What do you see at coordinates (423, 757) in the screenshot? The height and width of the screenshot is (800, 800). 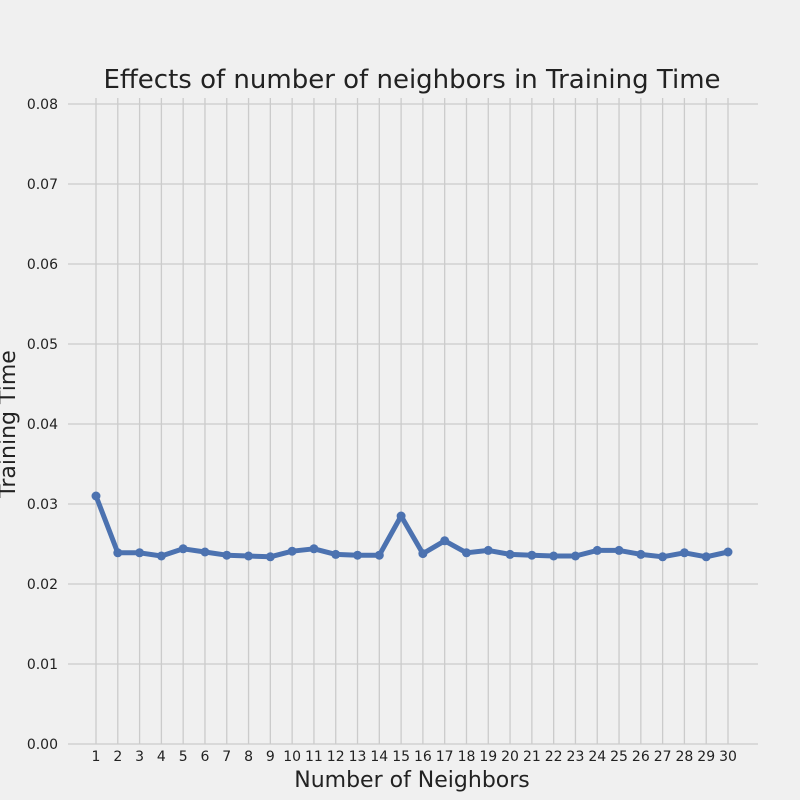 I see `x-tick-label: 16` at bounding box center [423, 757].